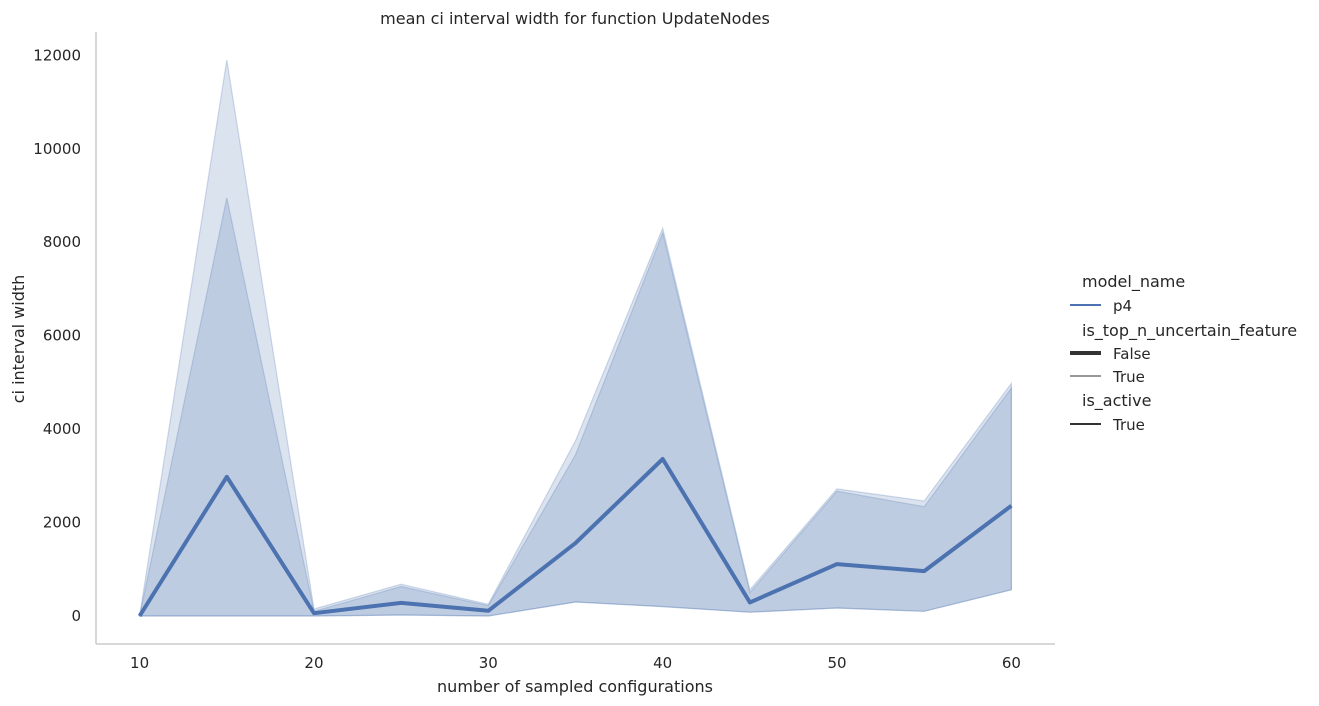 The height and width of the screenshot is (706, 1319). I want to click on y-tick-label: 10000, so click(57, 149).